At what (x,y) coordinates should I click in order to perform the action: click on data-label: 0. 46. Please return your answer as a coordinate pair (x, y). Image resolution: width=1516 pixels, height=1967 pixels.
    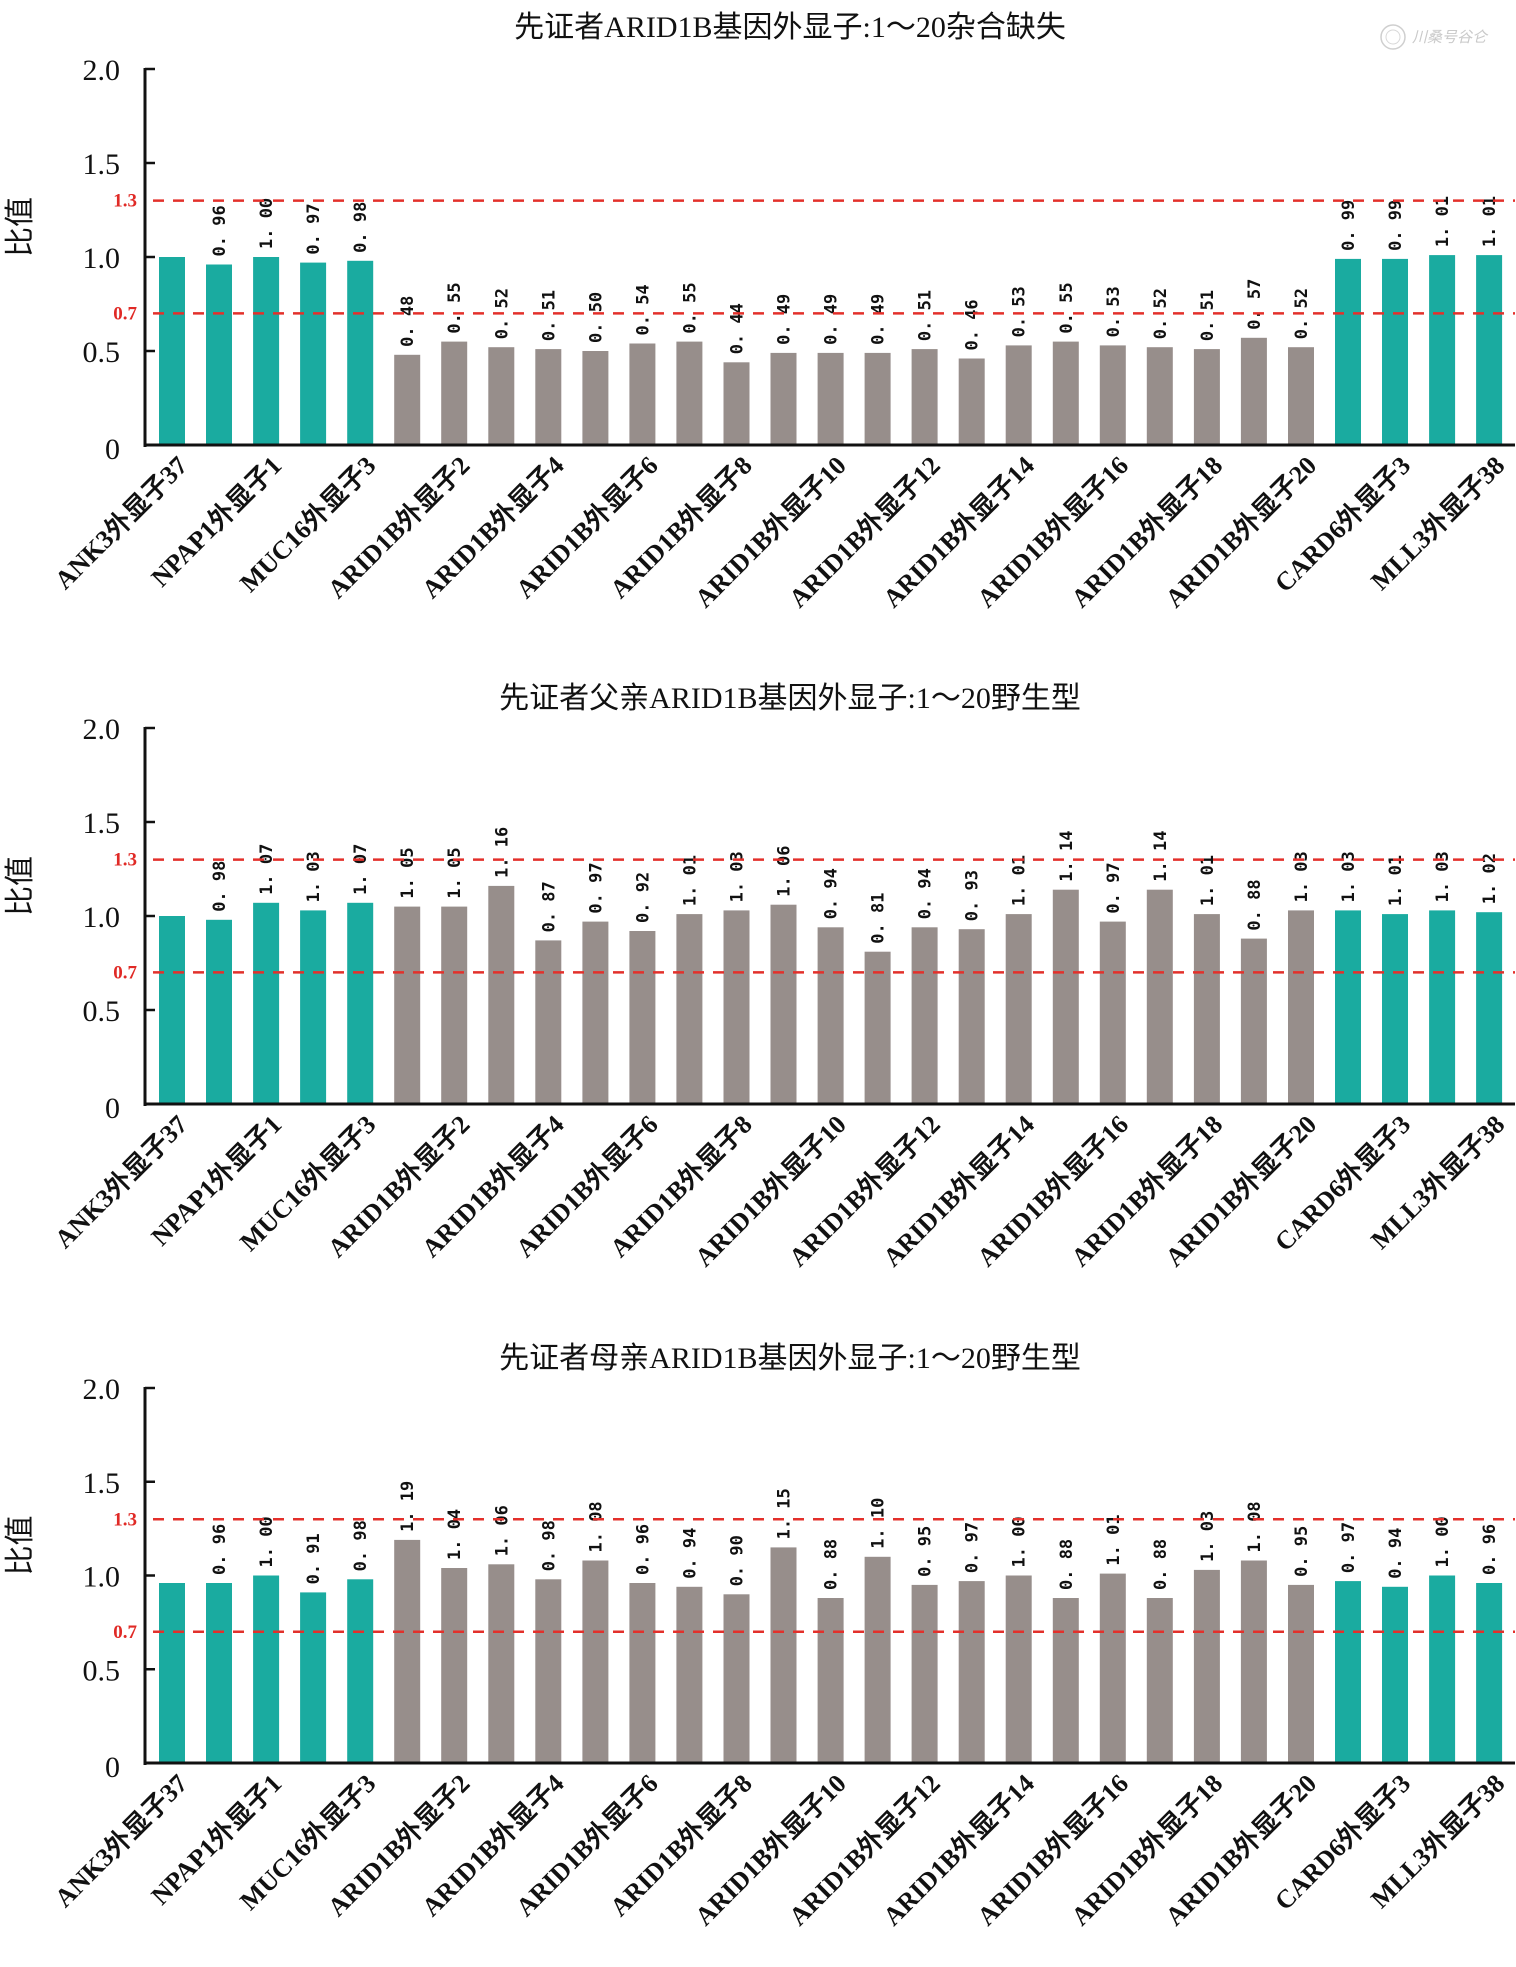
    Looking at the image, I should click on (973, 324).